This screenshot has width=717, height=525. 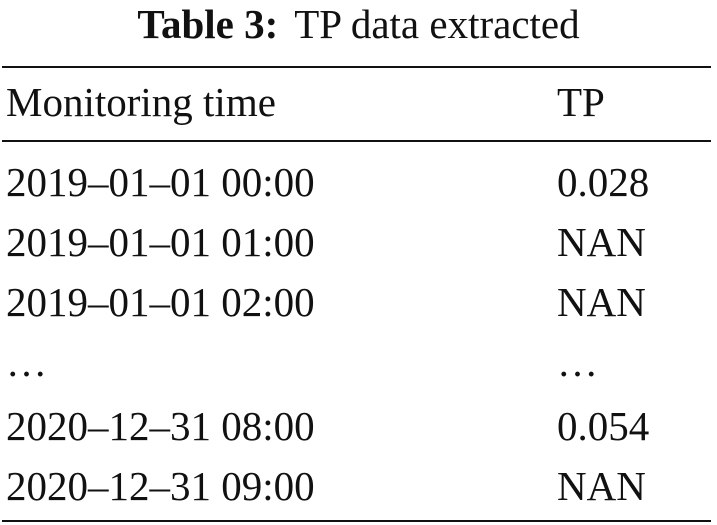 I want to click on monitoring-time-cell: 2020–12–31 08:00, so click(x=160, y=426).